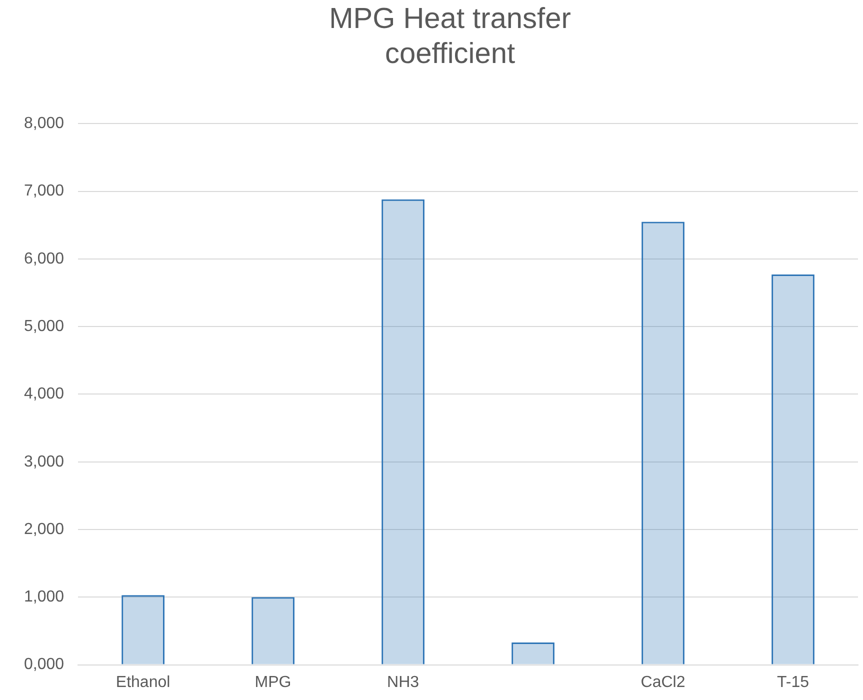 The image size is (863, 700). Describe the element at coordinates (44, 461) in the screenshot. I see `y-tick-label: 3,000` at that location.